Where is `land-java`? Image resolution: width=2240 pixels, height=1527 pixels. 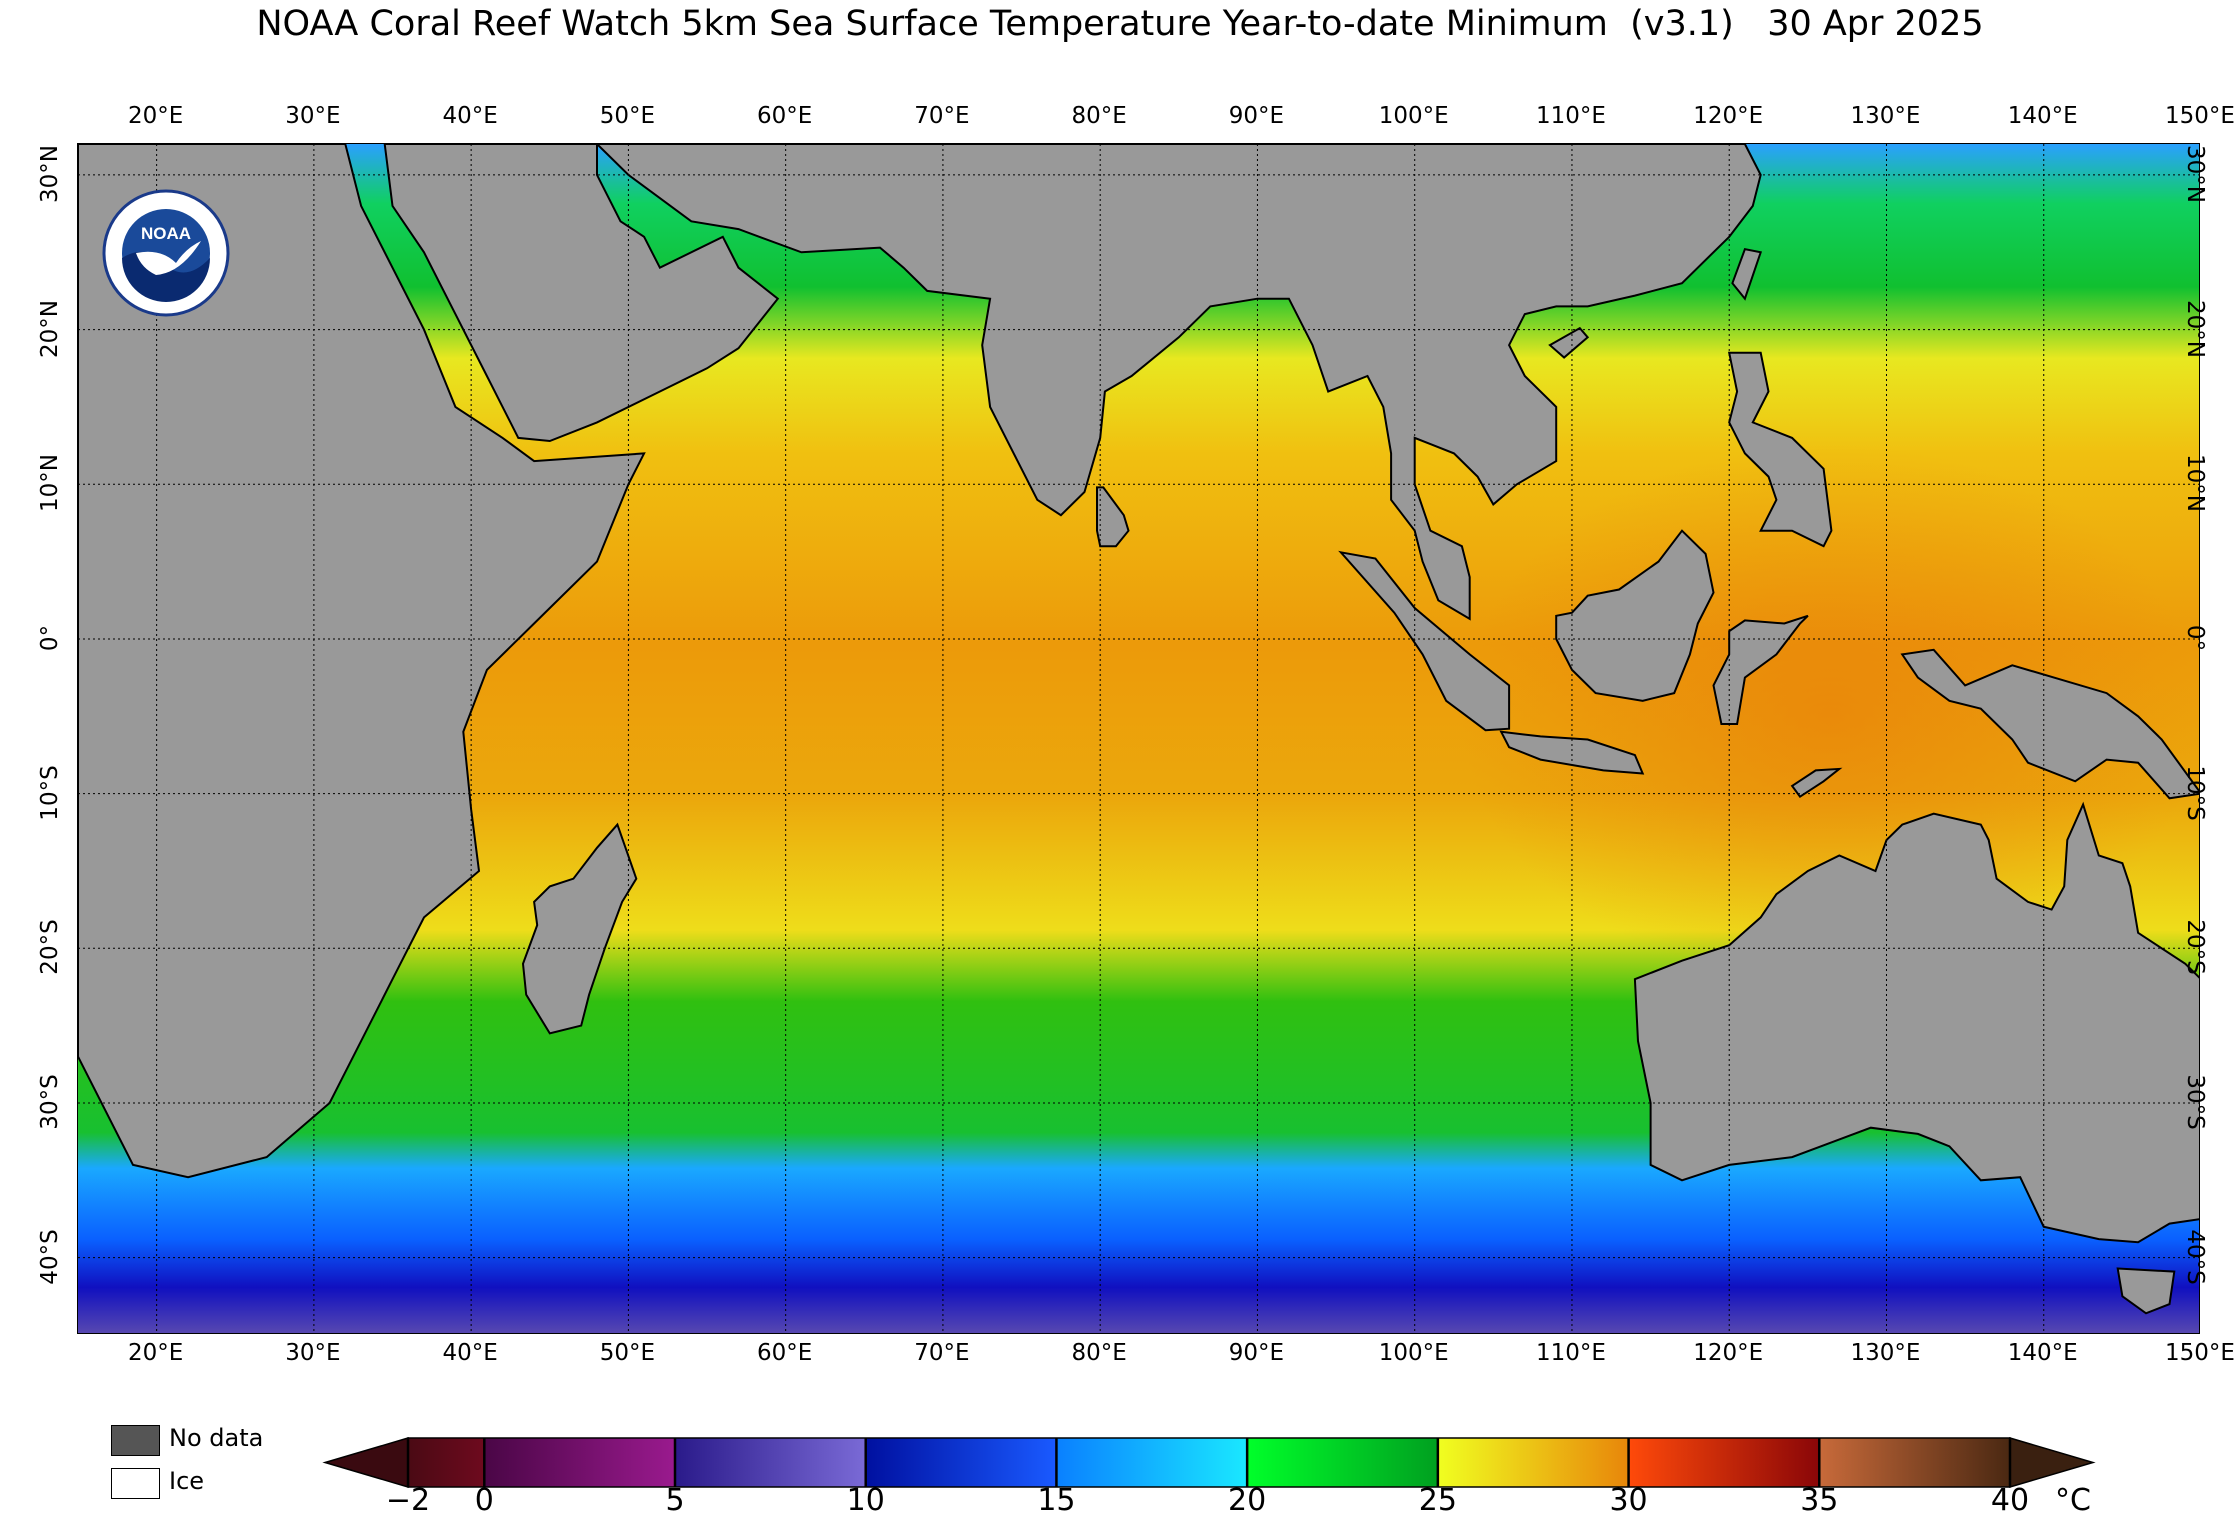 land-java is located at coordinates (1572, 752).